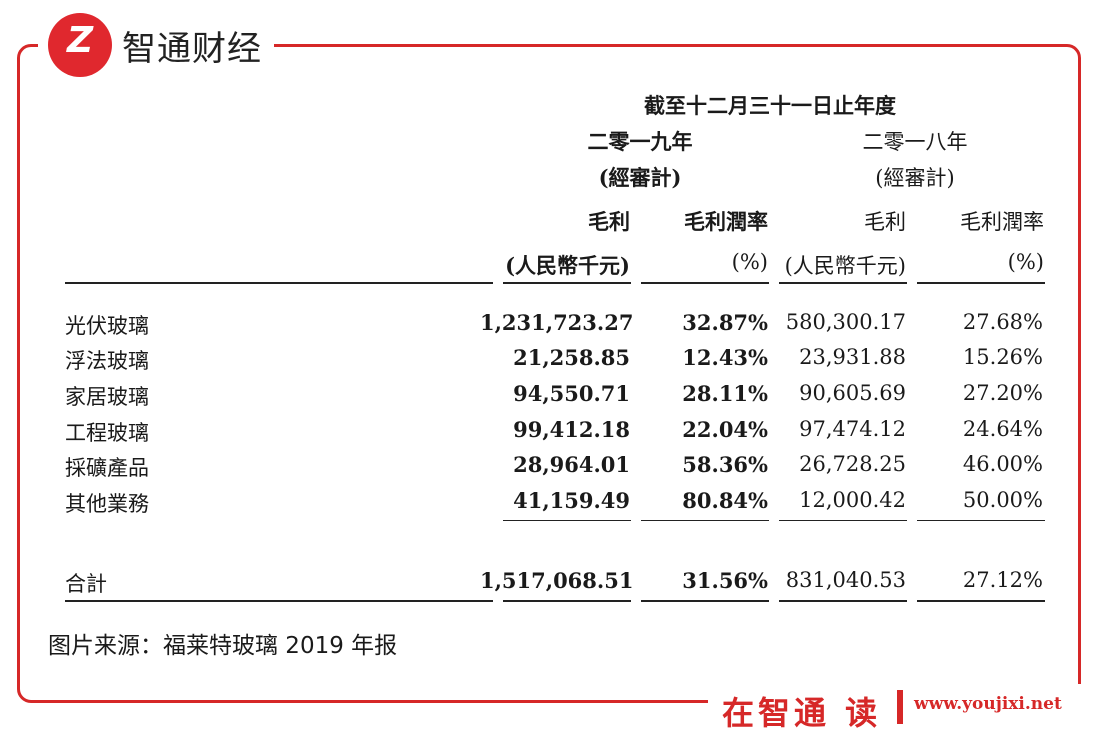 The image size is (1097, 742). Describe the element at coordinates (852, 393) in the screenshot. I see `cell-gp-2018: 90,605.69` at that location.